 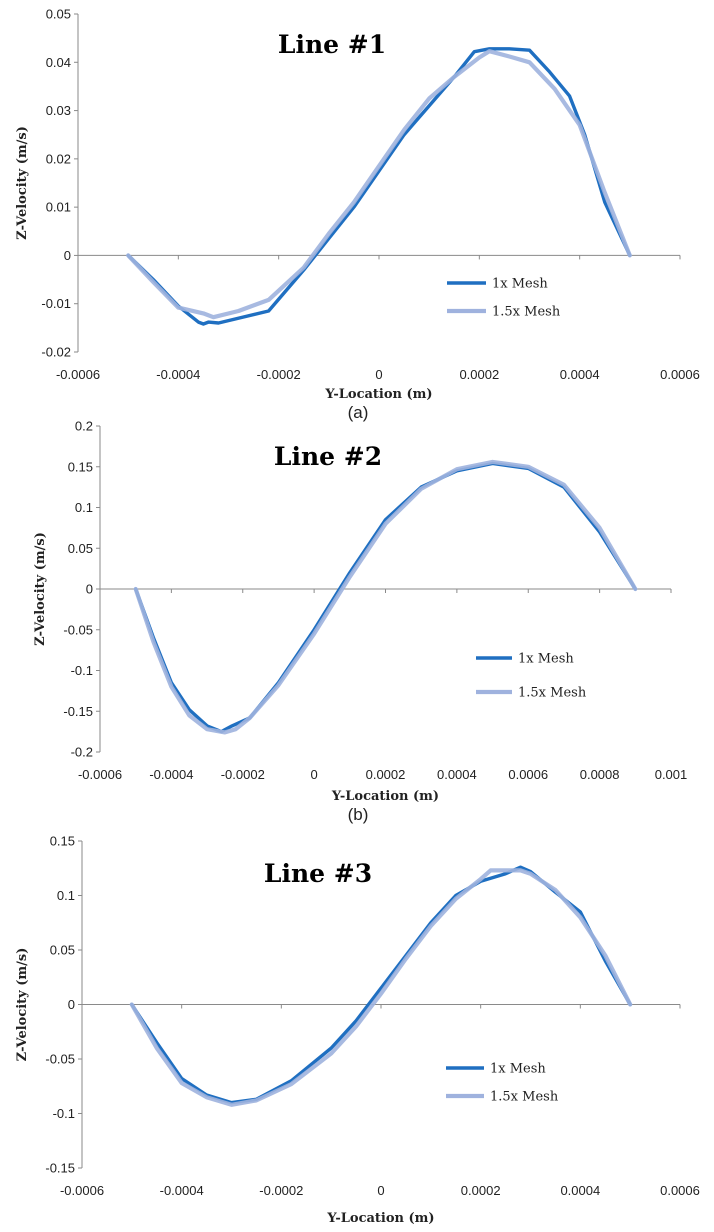 What do you see at coordinates (381, 987) in the screenshot?
I see `series-line-1-5x-mesh` at bounding box center [381, 987].